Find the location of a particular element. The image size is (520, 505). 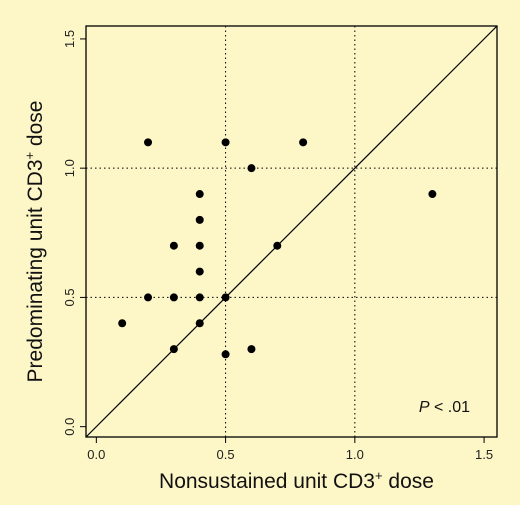

x-tick-label: 0.0 is located at coordinates (96, 454).